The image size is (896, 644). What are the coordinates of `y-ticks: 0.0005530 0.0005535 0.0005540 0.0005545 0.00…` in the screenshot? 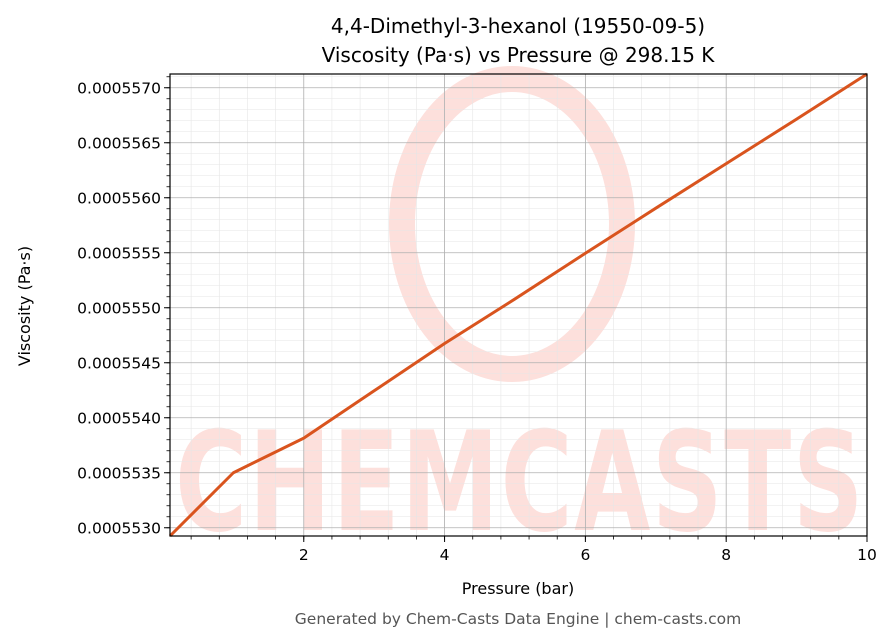 It's located at (123, 306).